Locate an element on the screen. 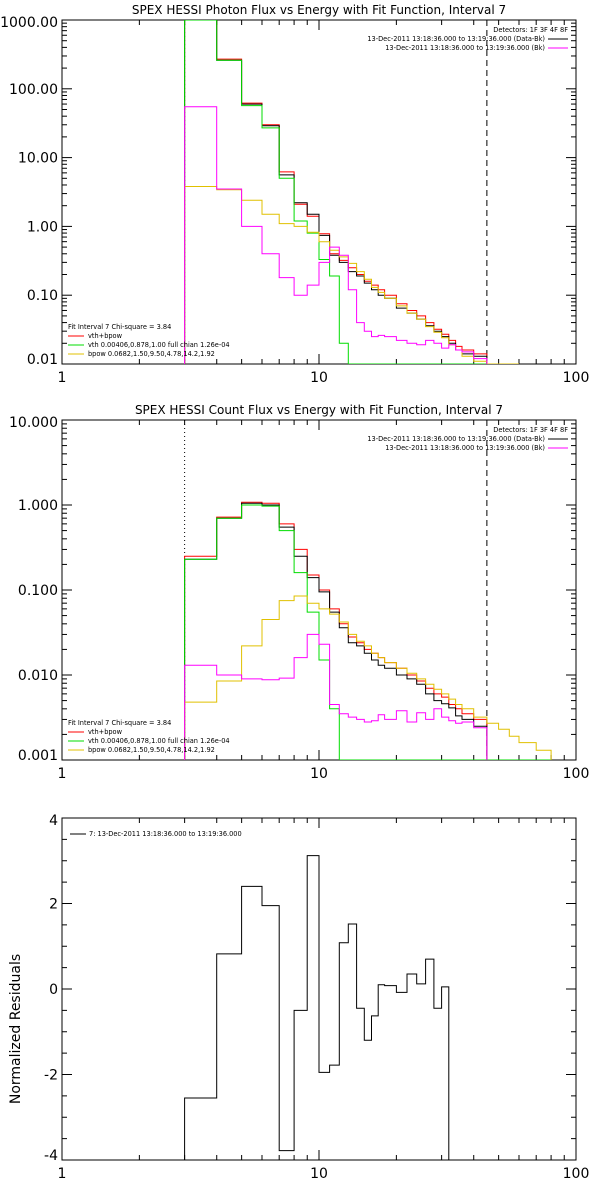 The width and height of the screenshot is (600, 1200). y-tick-label: 2 is located at coordinates (53, 905).